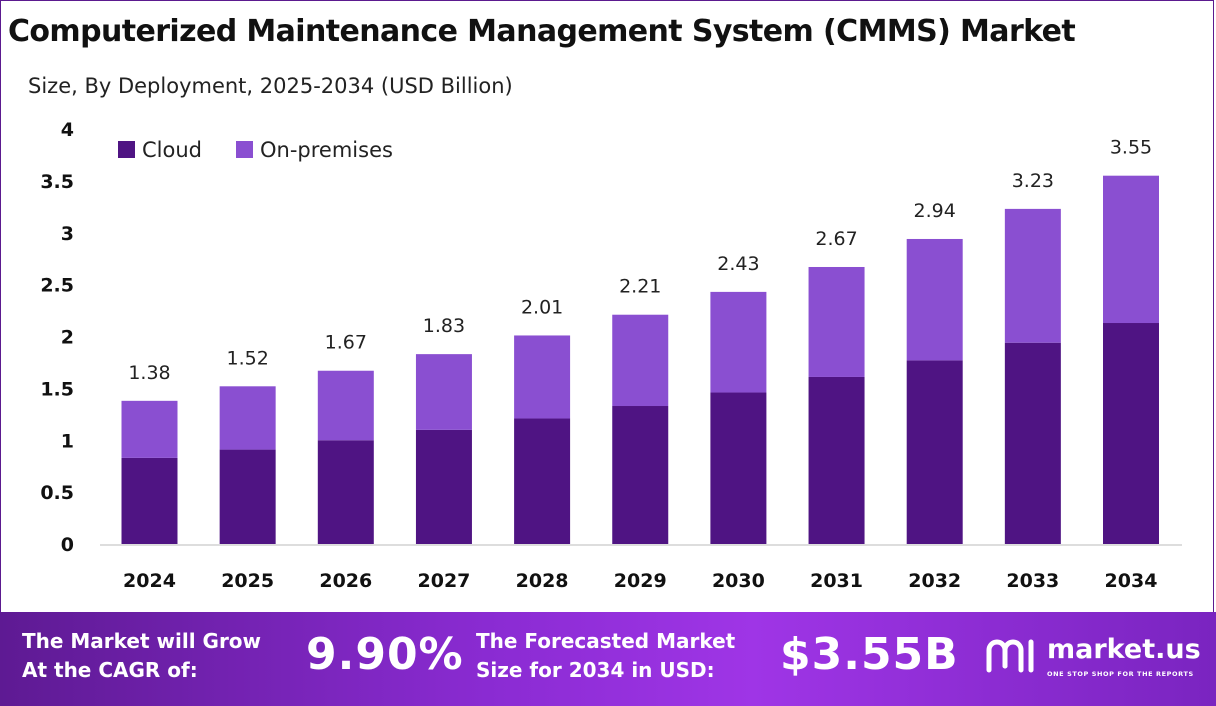 The width and height of the screenshot is (1216, 706). I want to click on x-tick-label: 2024, so click(149, 581).